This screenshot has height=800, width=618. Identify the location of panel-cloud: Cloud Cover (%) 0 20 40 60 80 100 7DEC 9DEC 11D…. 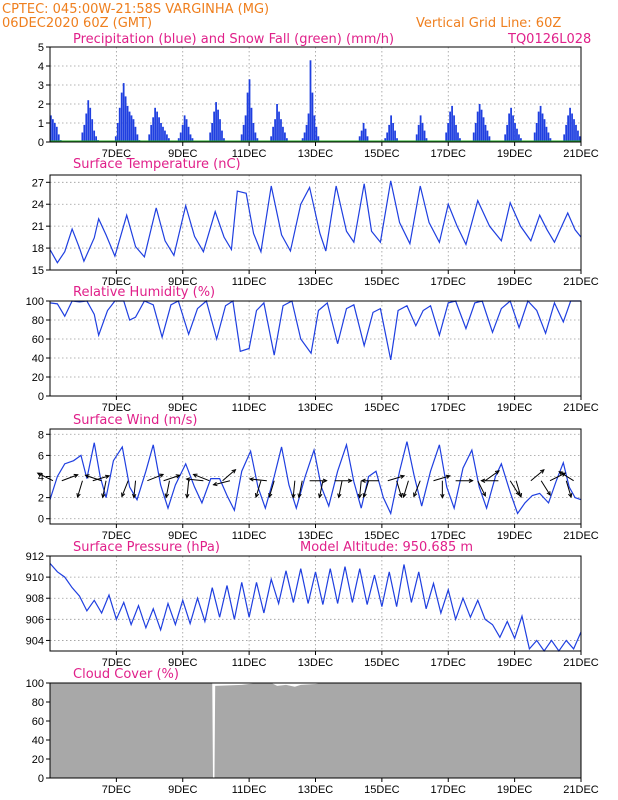
(312, 731).